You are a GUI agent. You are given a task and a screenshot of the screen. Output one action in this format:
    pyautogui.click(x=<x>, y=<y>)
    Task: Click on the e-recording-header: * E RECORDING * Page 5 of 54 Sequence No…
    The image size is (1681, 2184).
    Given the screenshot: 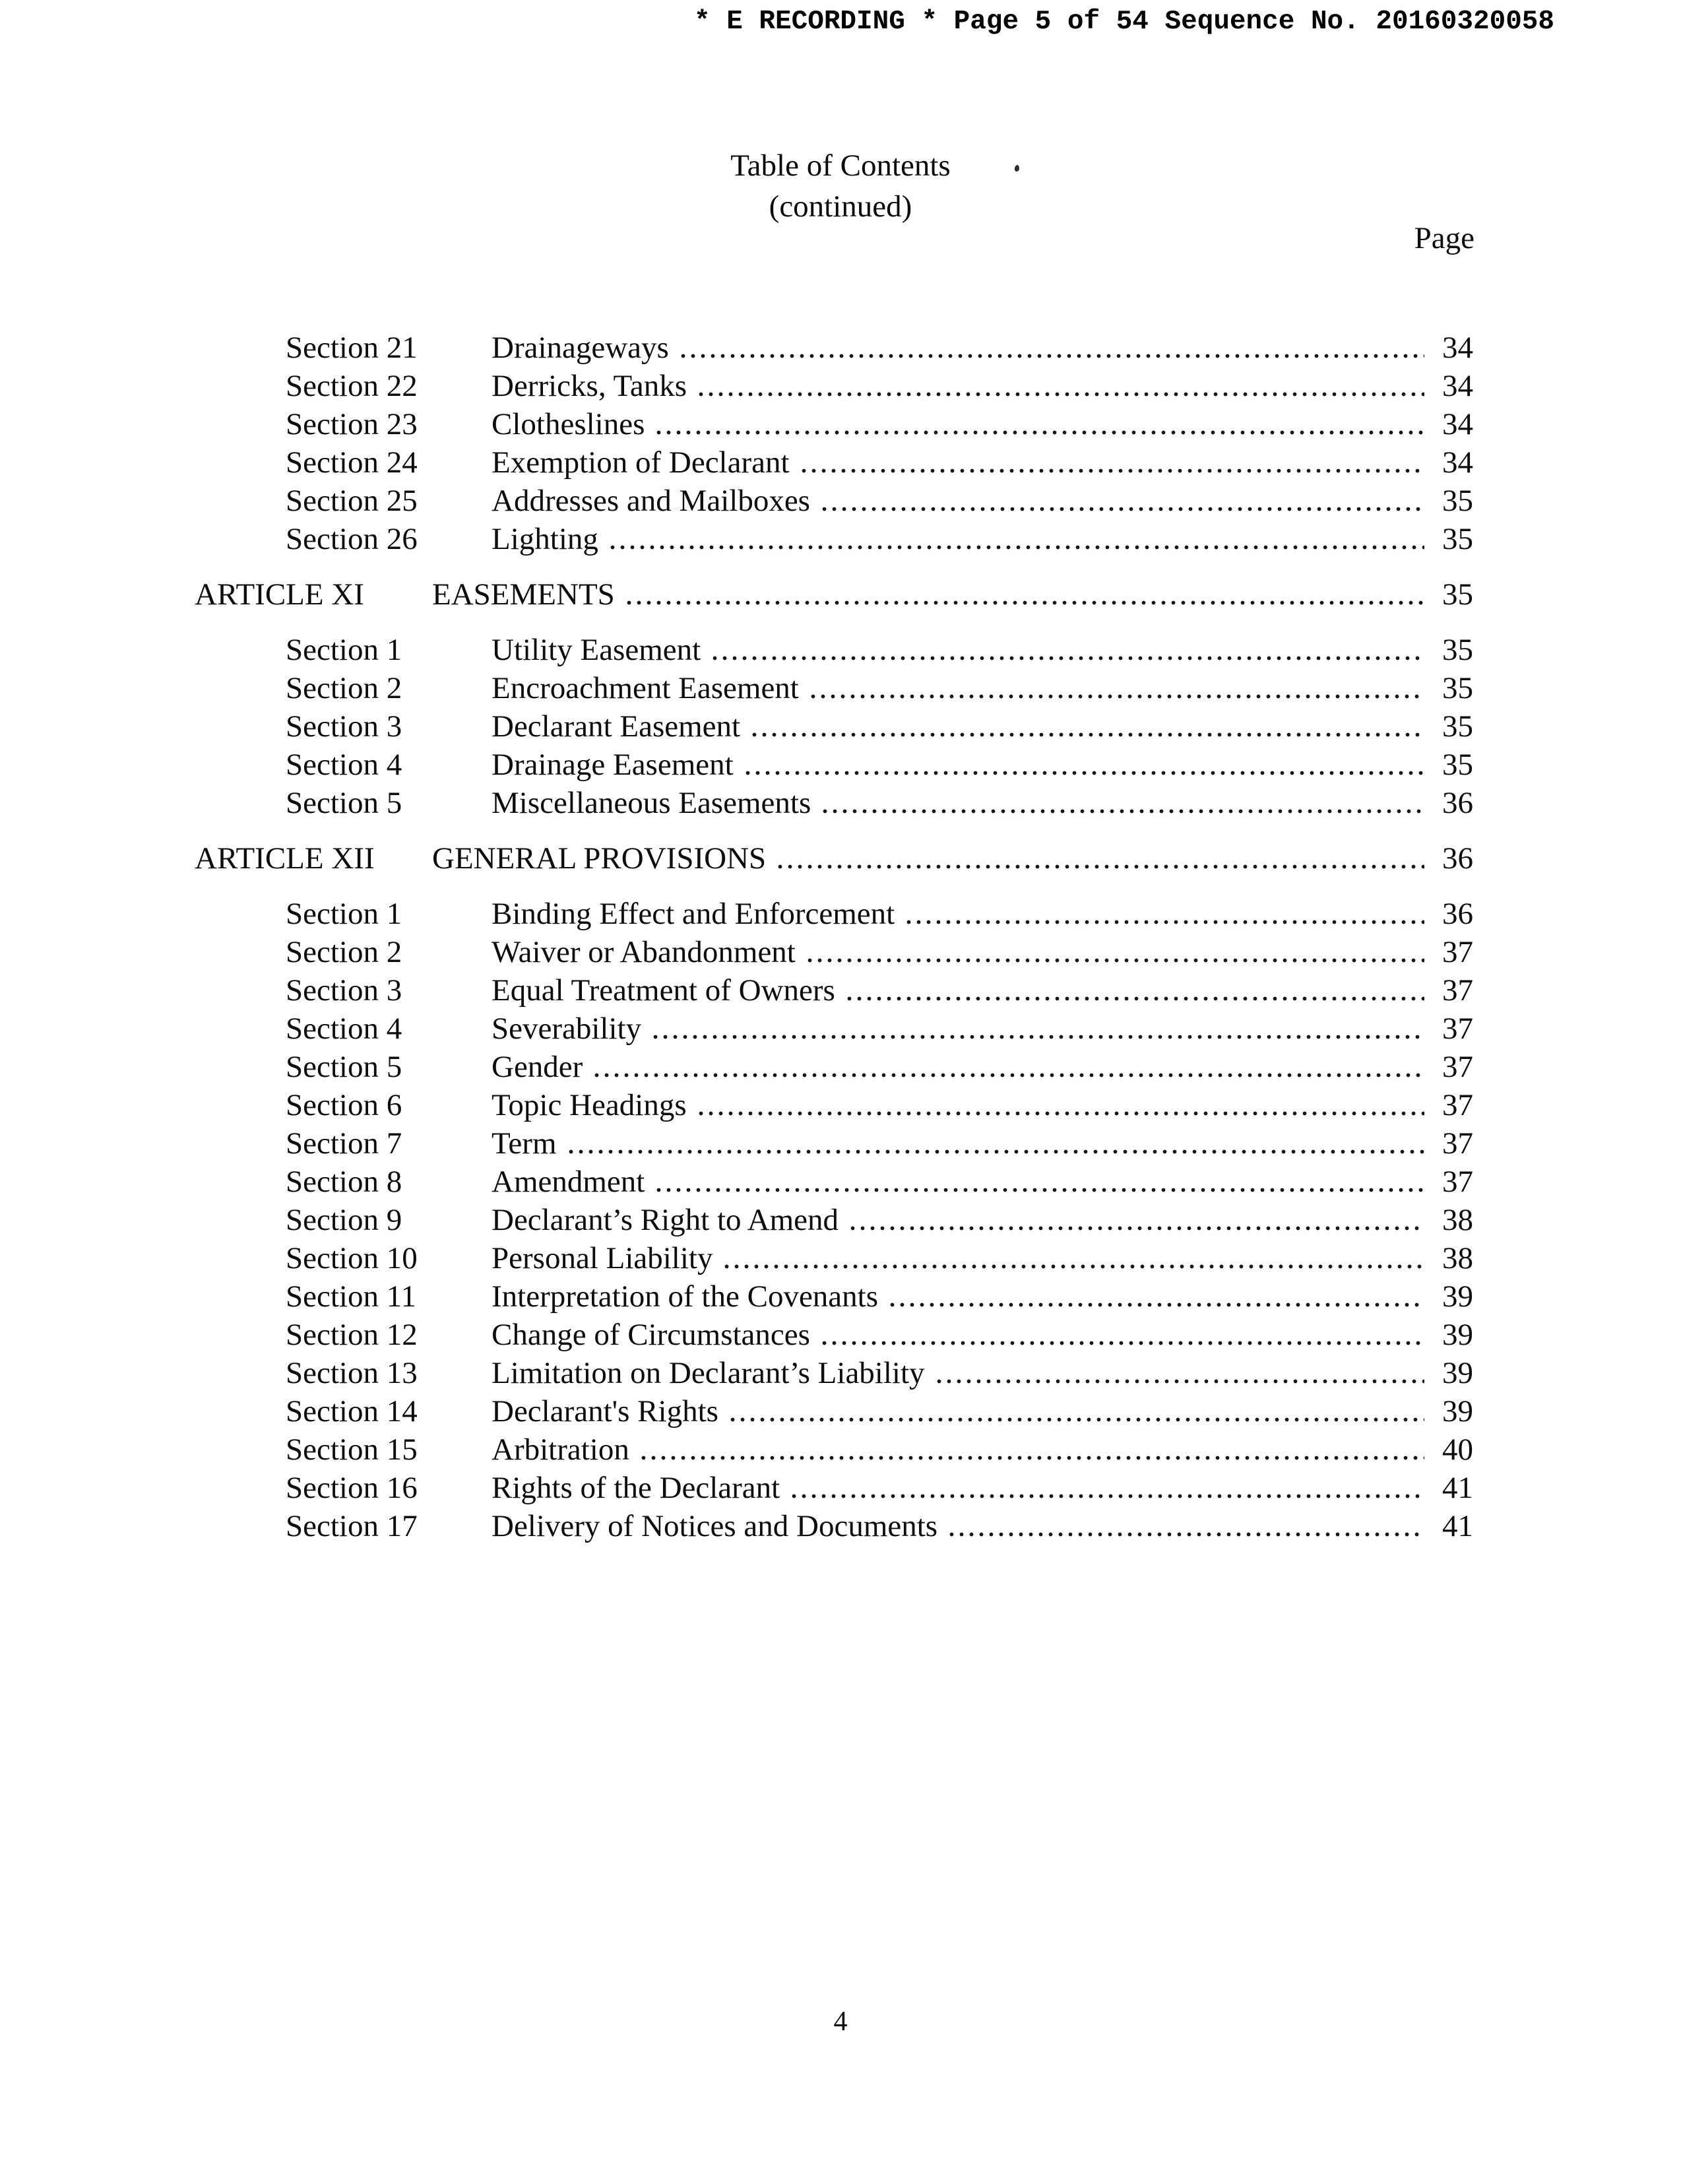 What is the action you would take?
    pyautogui.click(x=1124, y=22)
    